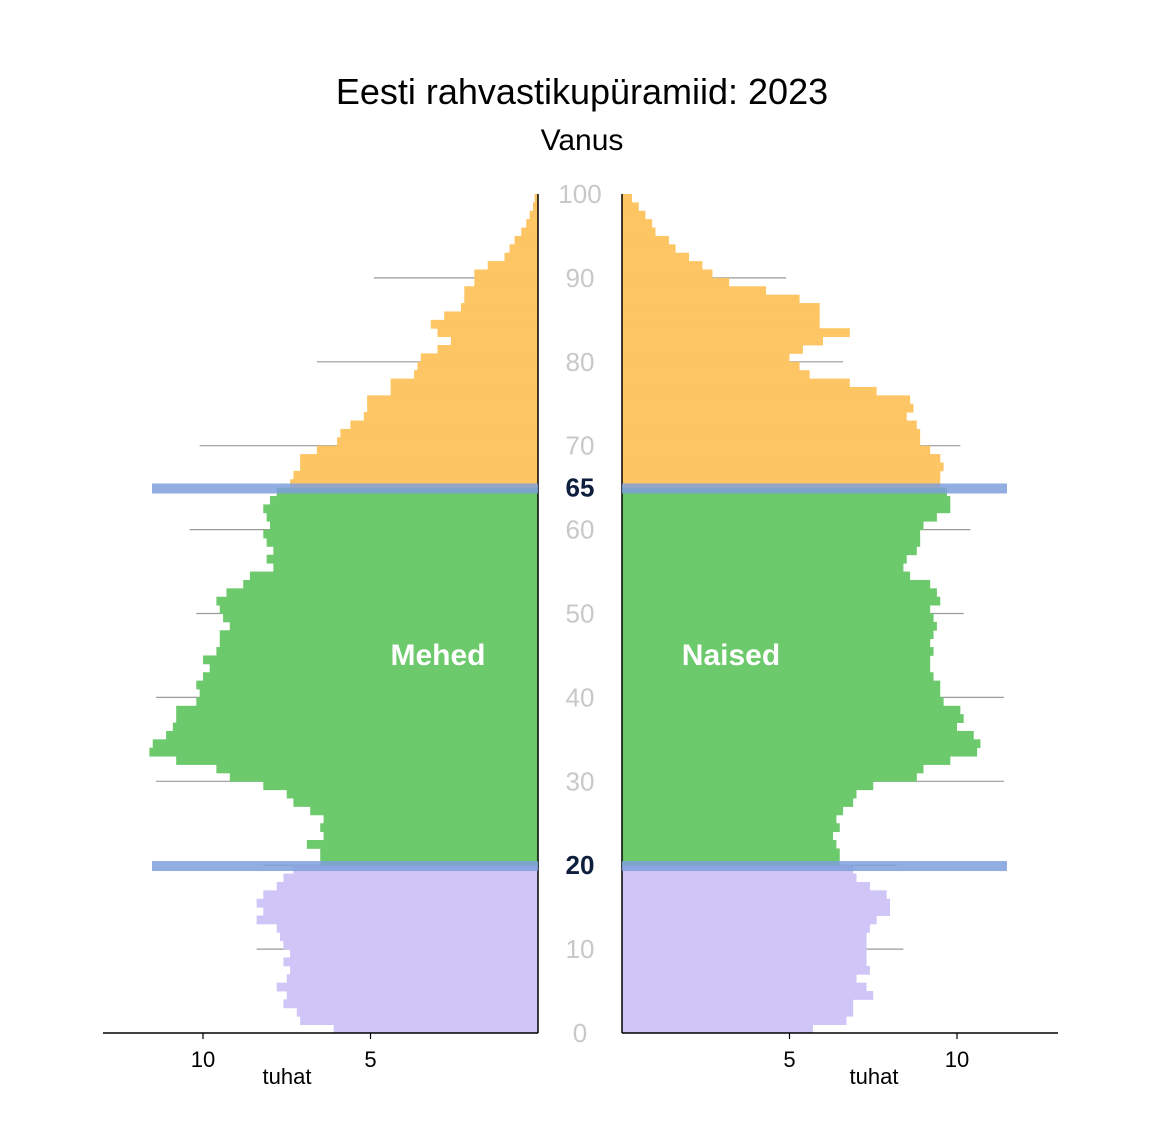  Describe the element at coordinates (580, 530) in the screenshot. I see `age-tick-label: 60` at that location.